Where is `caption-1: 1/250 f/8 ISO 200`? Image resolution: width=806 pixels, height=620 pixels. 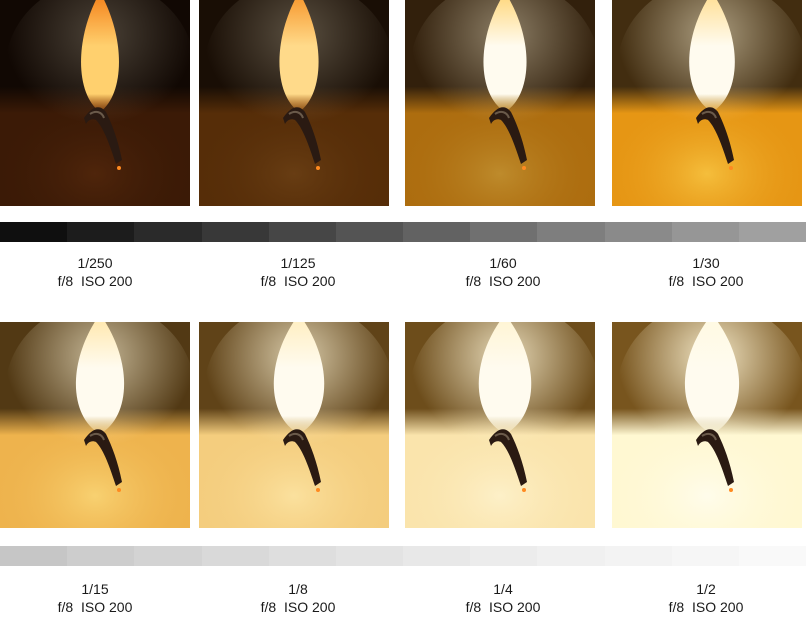 caption-1: 1/250 f/8 ISO 200 is located at coordinates (95, 272).